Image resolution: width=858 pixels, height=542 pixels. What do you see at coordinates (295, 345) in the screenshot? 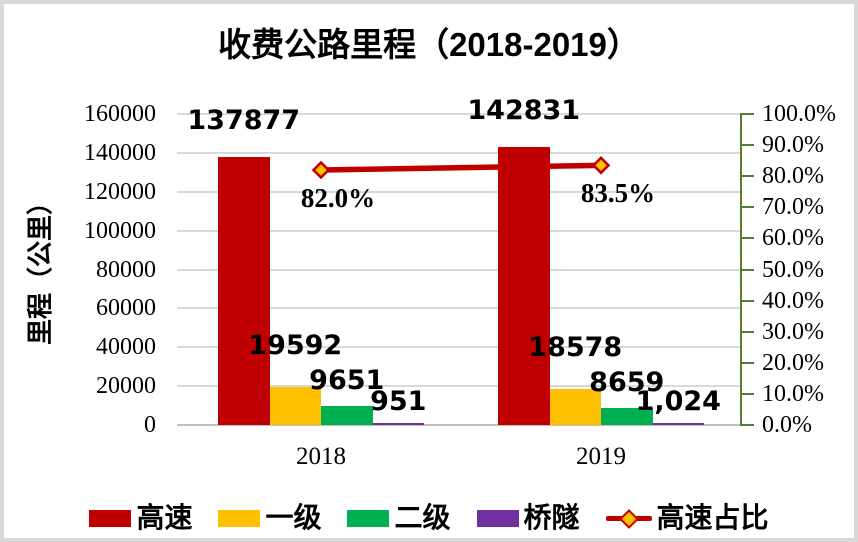
I see `bar-value-label: 19592` at bounding box center [295, 345].